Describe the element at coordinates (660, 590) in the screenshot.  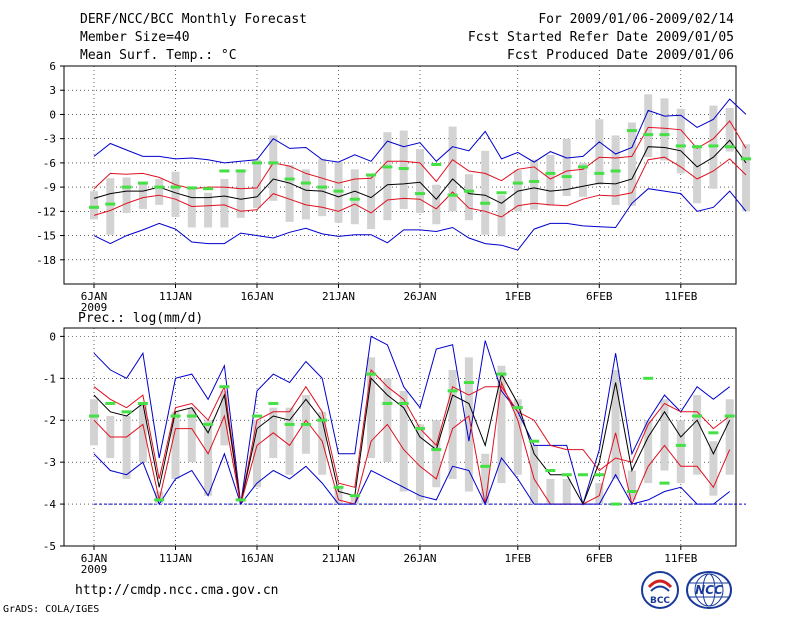
I see `bcc-logo: BCC` at that location.